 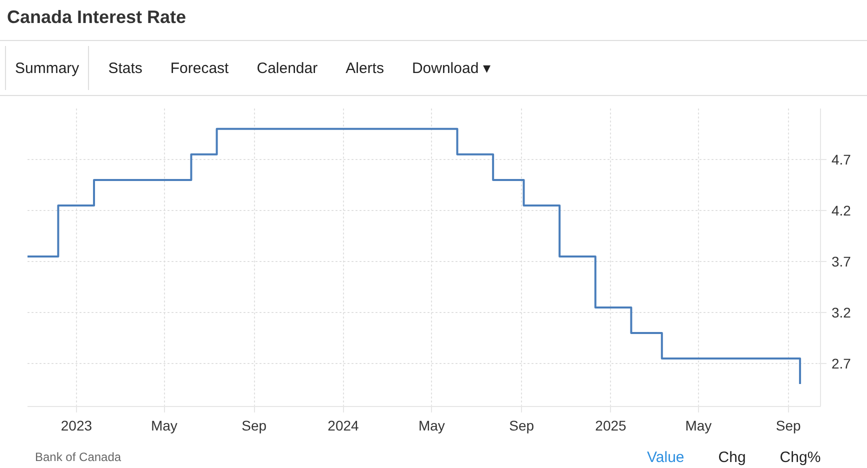 I want to click on y-tick-label: 2.7, so click(x=842, y=364).